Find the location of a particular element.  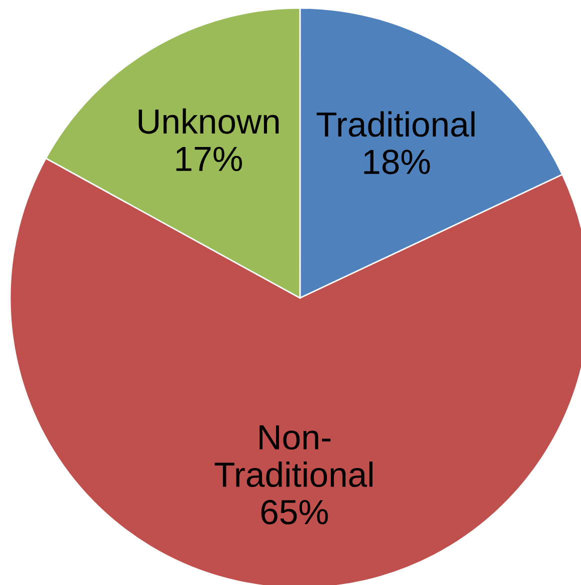

data-label: 18% is located at coordinates (397, 162).